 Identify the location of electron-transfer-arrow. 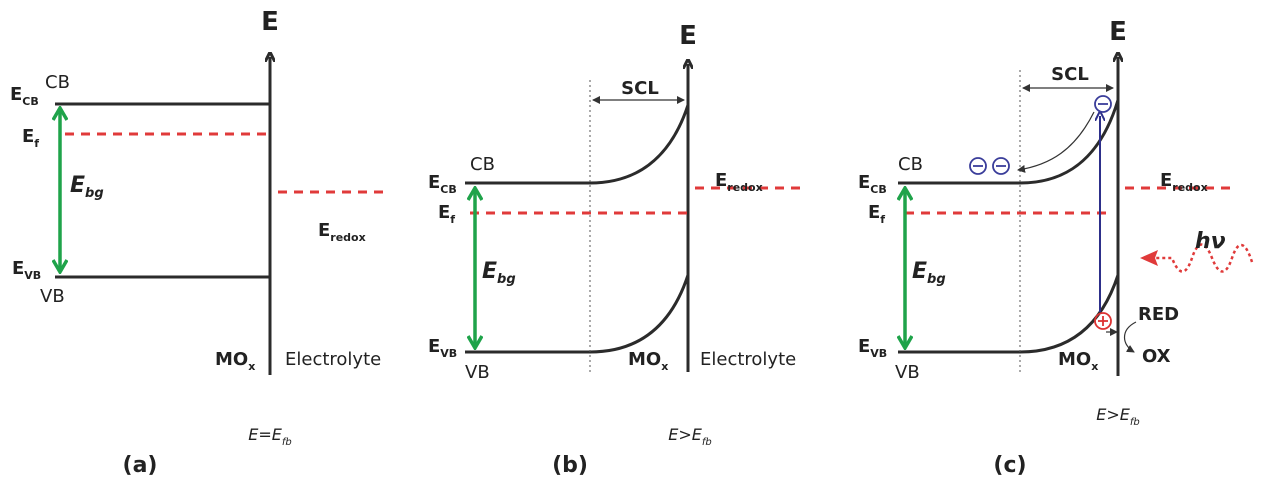
(1056, 142).